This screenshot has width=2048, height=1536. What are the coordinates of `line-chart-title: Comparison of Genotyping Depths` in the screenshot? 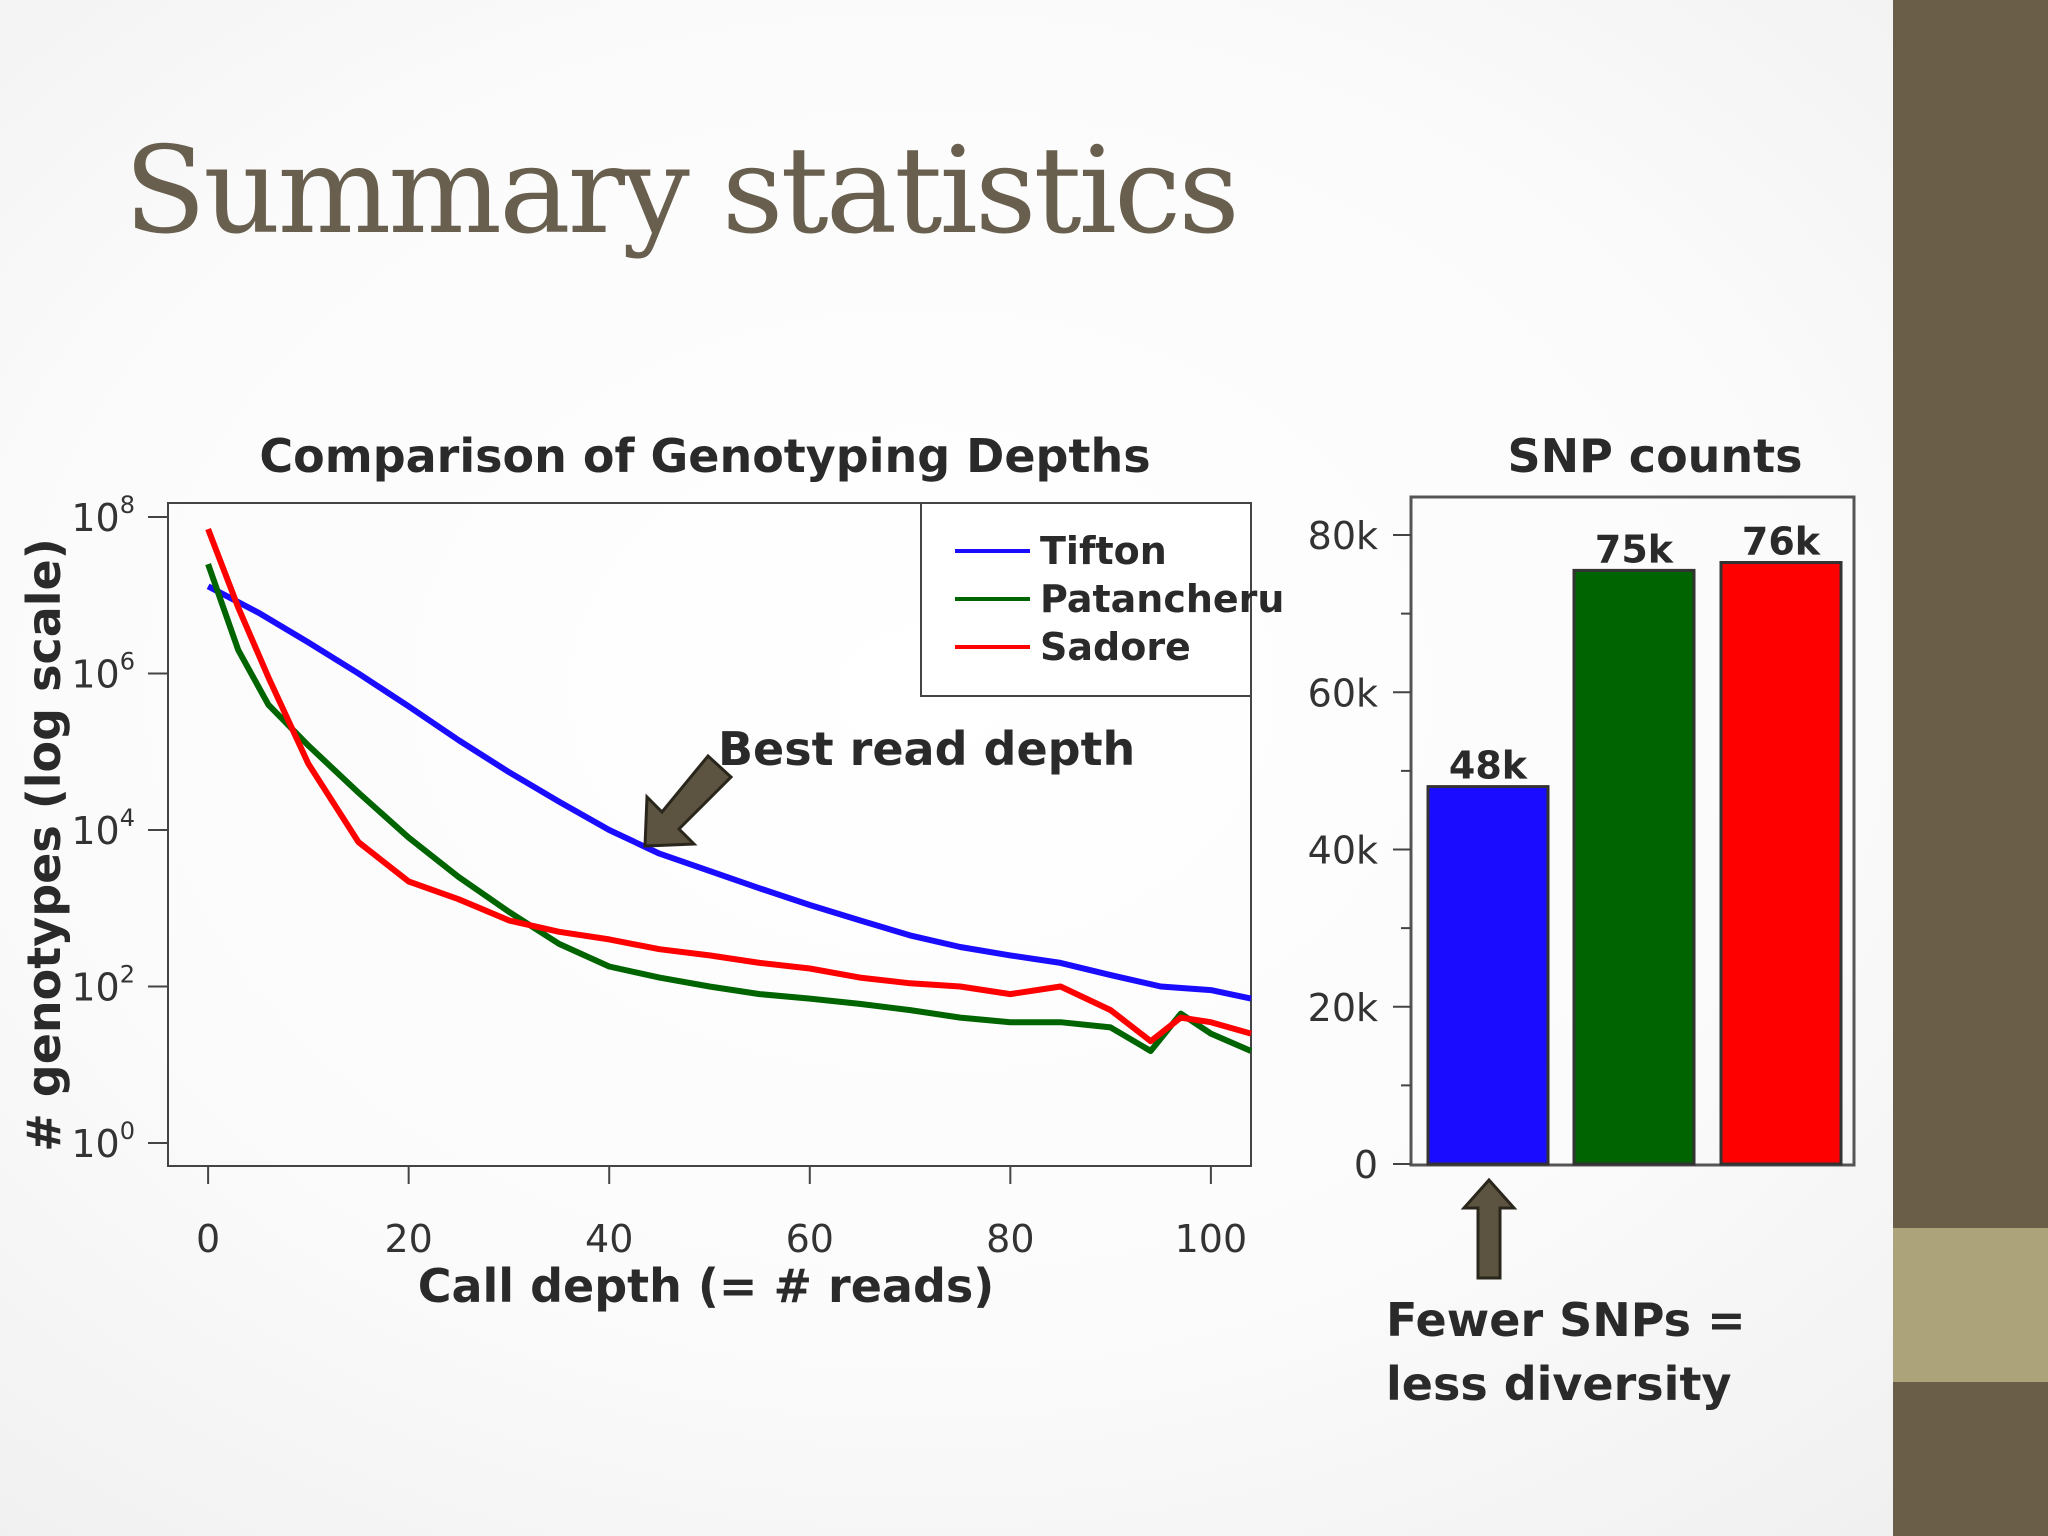 It's located at (704, 456).